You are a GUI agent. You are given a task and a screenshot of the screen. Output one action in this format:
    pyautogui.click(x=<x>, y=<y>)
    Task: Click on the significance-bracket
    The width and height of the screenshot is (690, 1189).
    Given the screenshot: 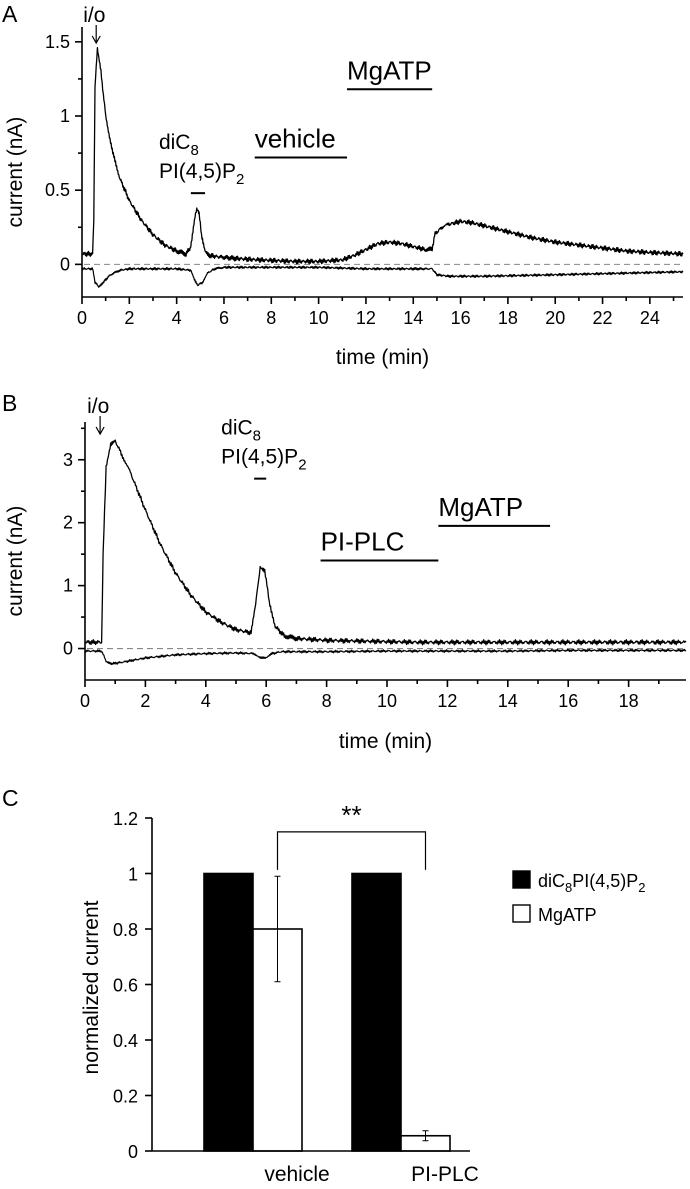 What is the action you would take?
    pyautogui.click(x=351, y=850)
    